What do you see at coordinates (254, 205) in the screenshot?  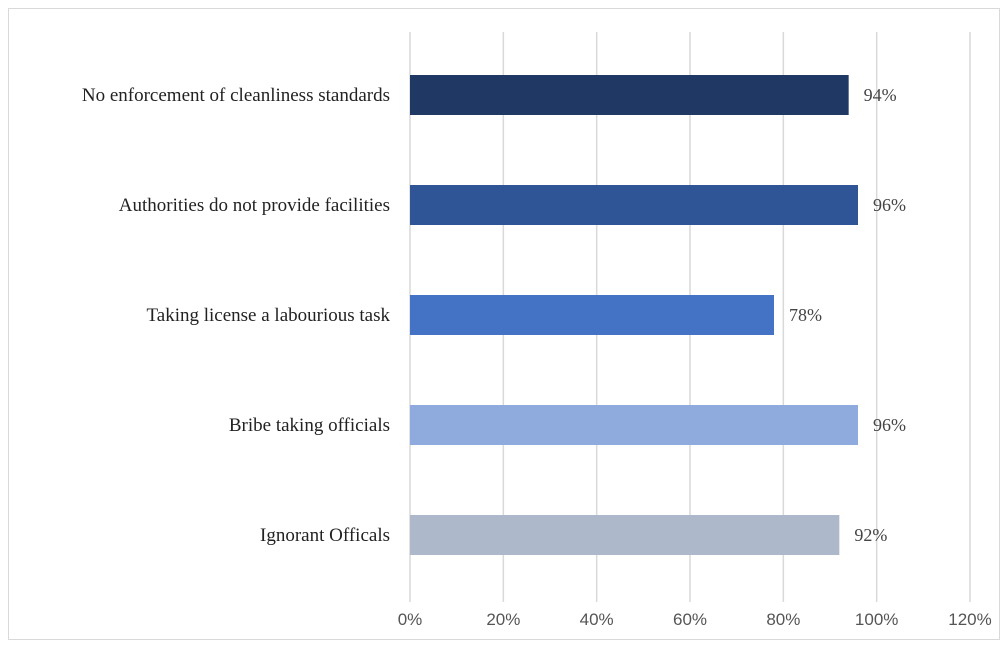 I see `category-label-2: Authorities do not provide facilities` at bounding box center [254, 205].